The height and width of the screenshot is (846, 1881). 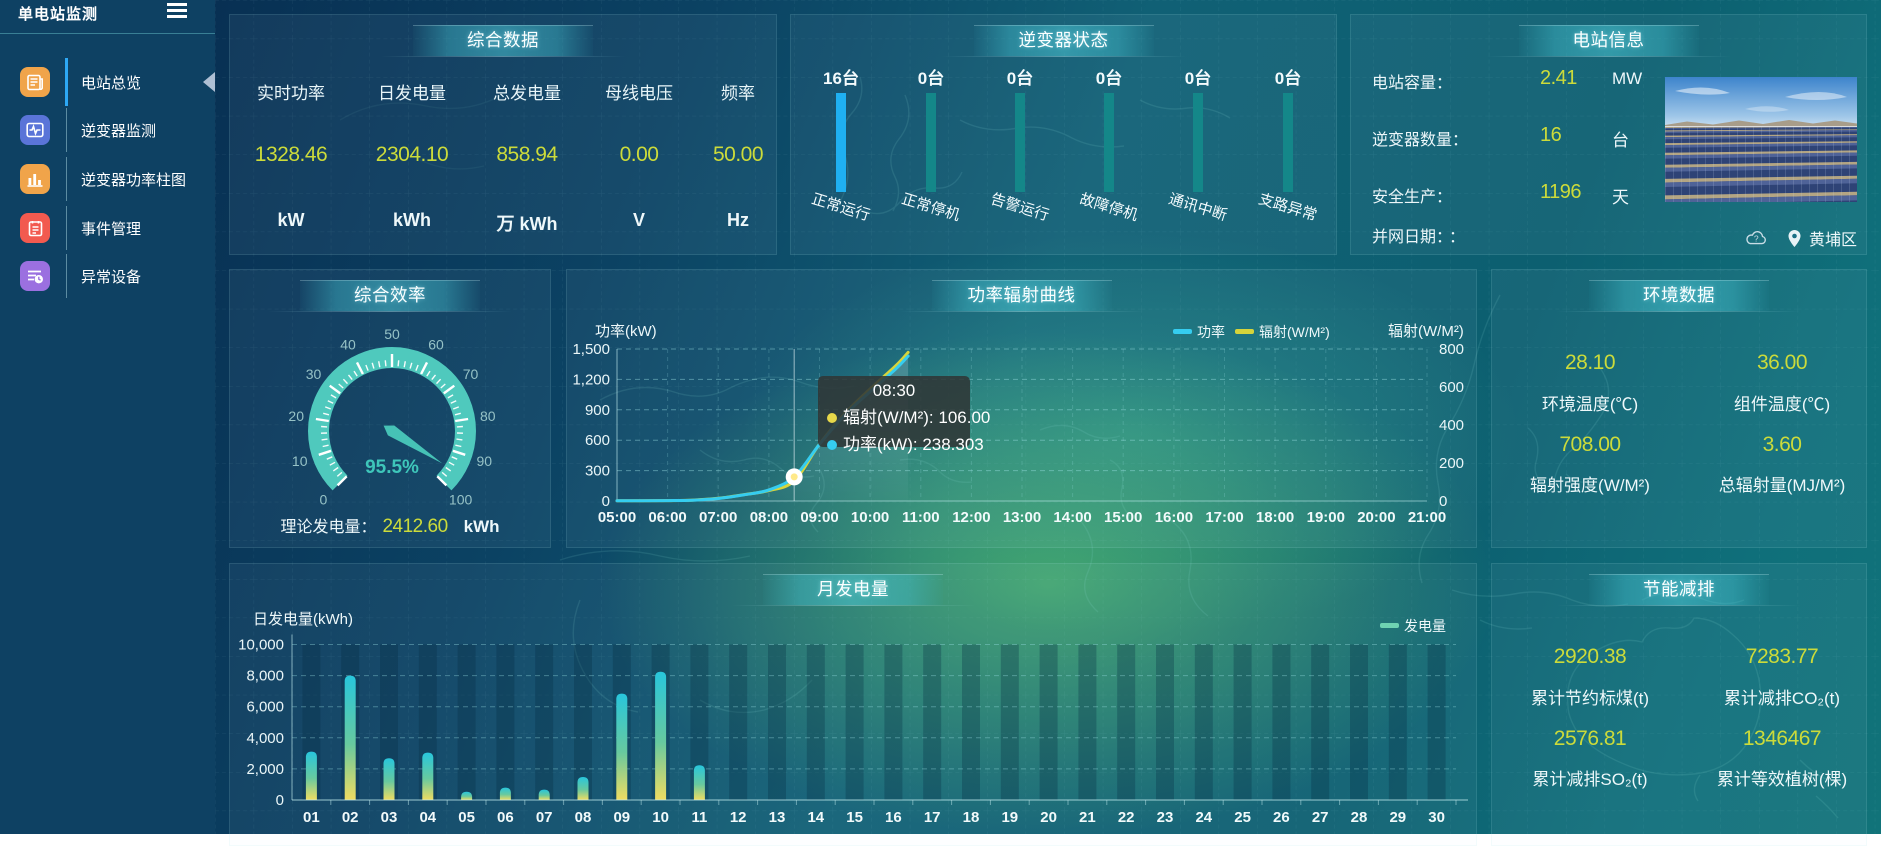 What do you see at coordinates (583, 817) in the screenshot?
I see `svg-text: 08` at bounding box center [583, 817].